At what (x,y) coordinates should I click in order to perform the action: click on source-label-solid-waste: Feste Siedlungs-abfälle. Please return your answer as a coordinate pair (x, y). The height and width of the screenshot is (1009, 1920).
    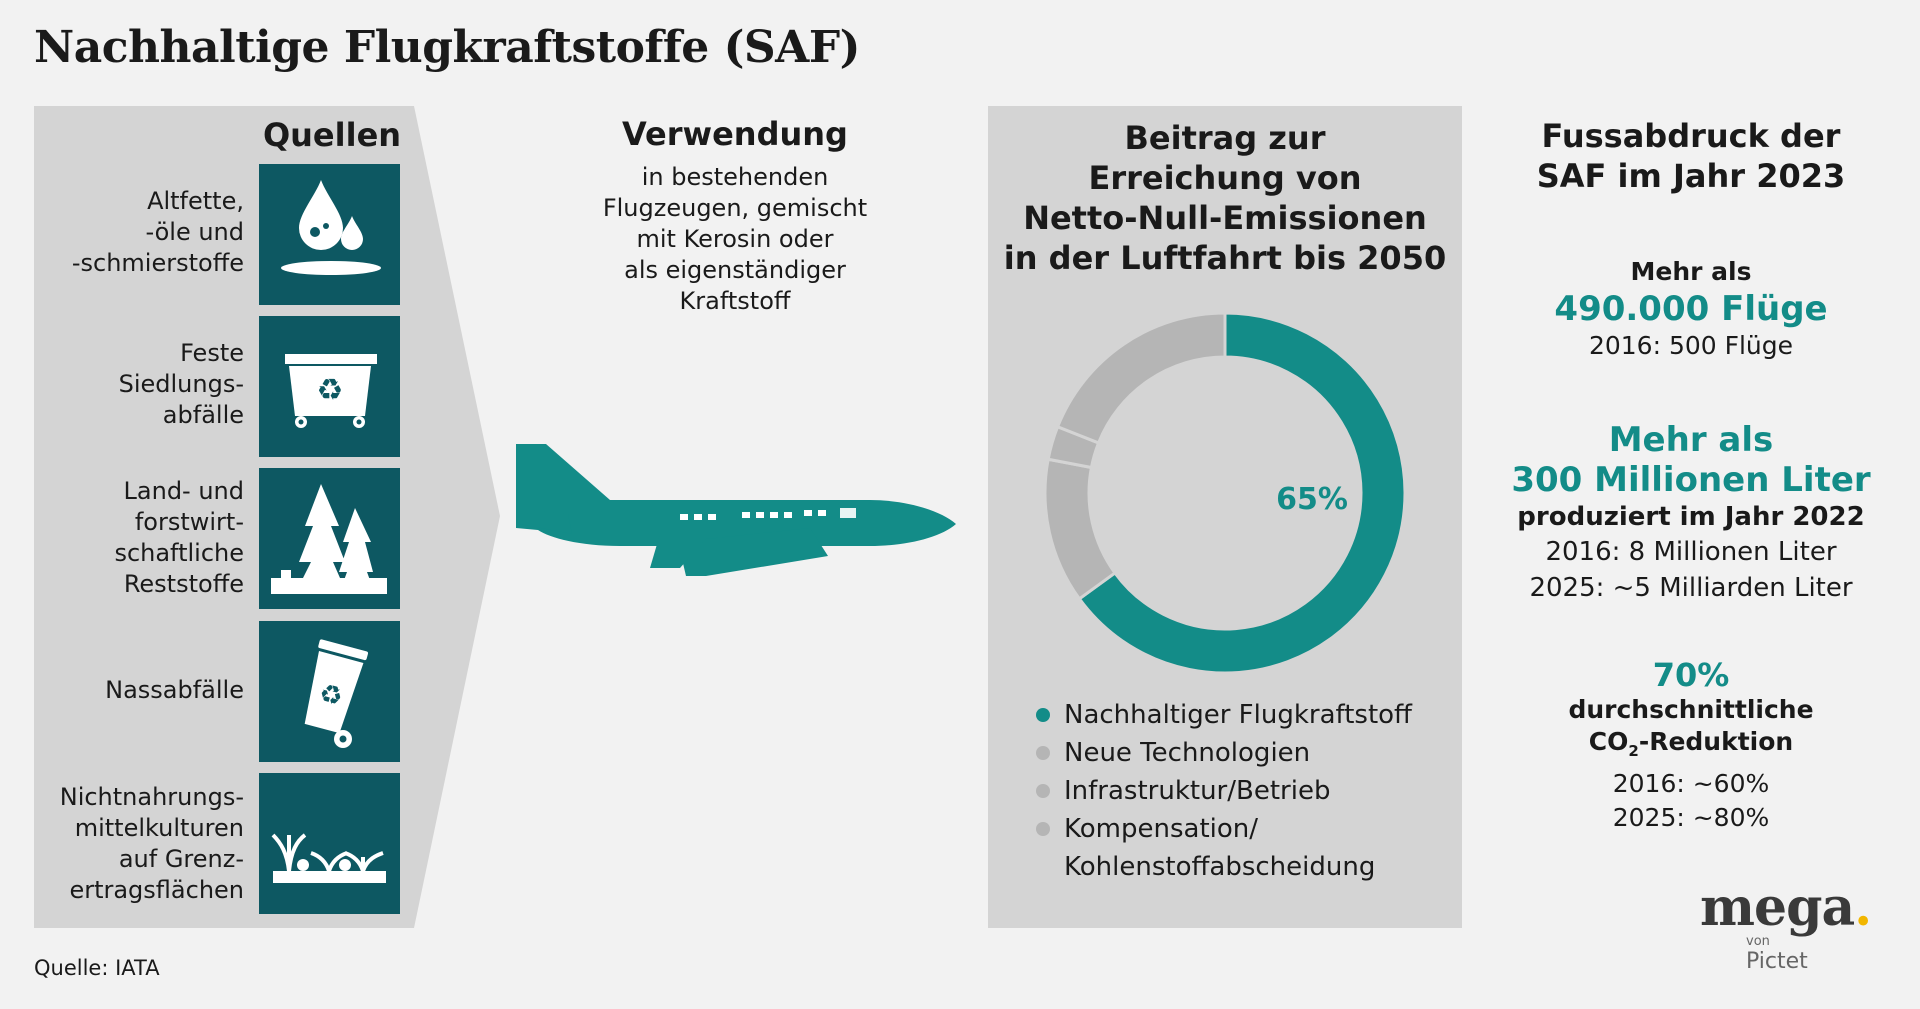
    Looking at the image, I should click on (181, 384).